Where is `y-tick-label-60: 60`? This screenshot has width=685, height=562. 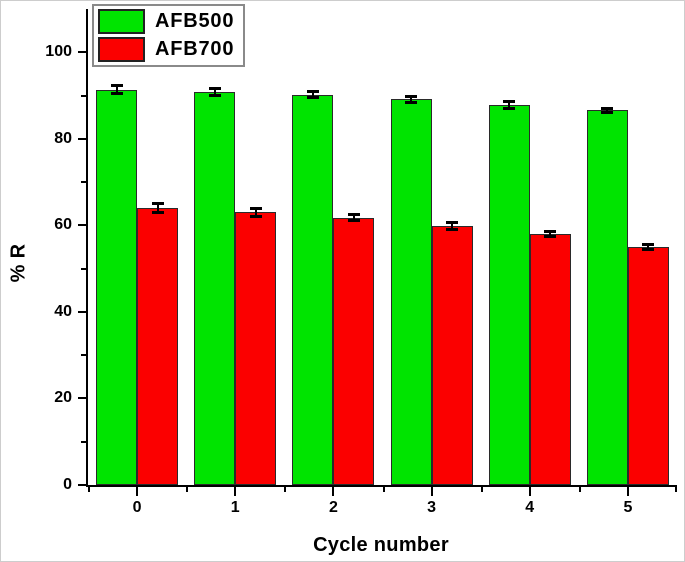
y-tick-label-60: 60 is located at coordinates (63, 225).